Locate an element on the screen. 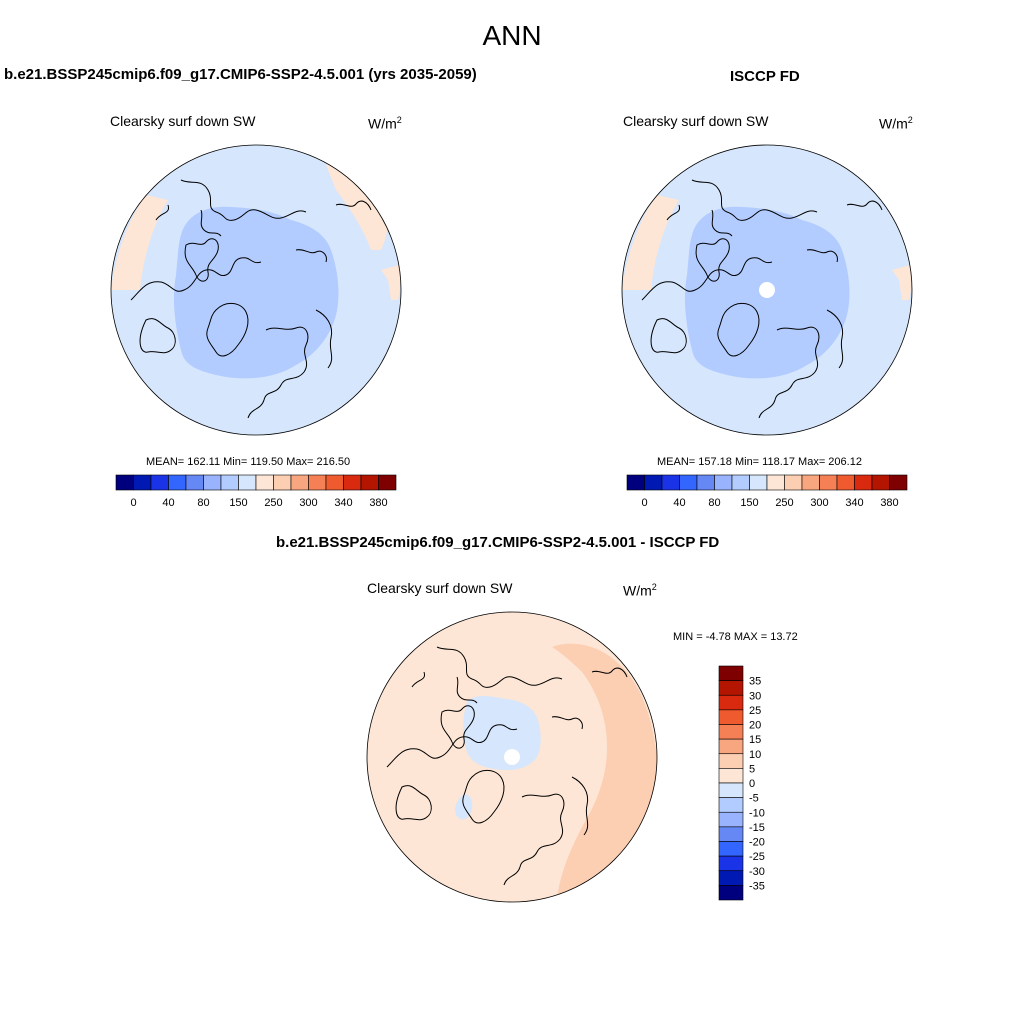  panel-1-units: W/m2 is located at coordinates (385, 123).